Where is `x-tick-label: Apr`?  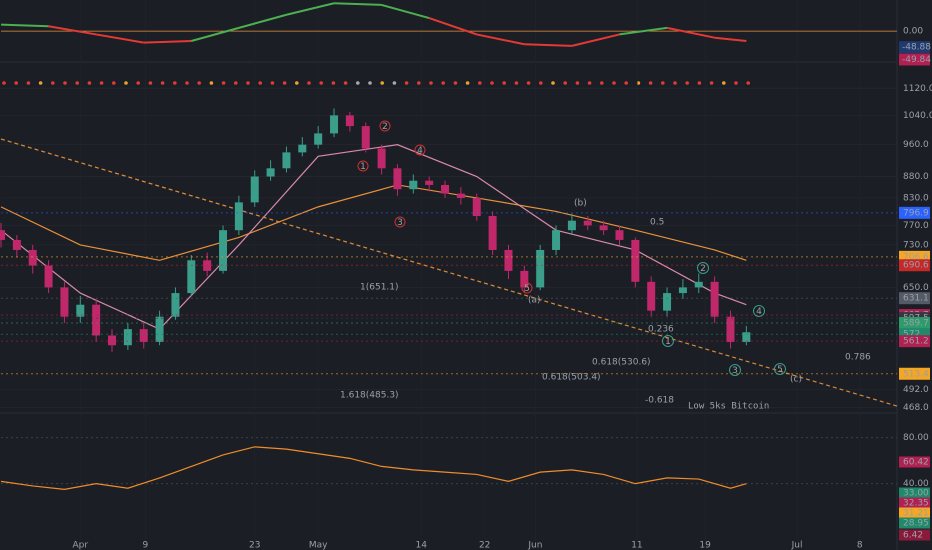 x-tick-label: Apr is located at coordinates (81, 545).